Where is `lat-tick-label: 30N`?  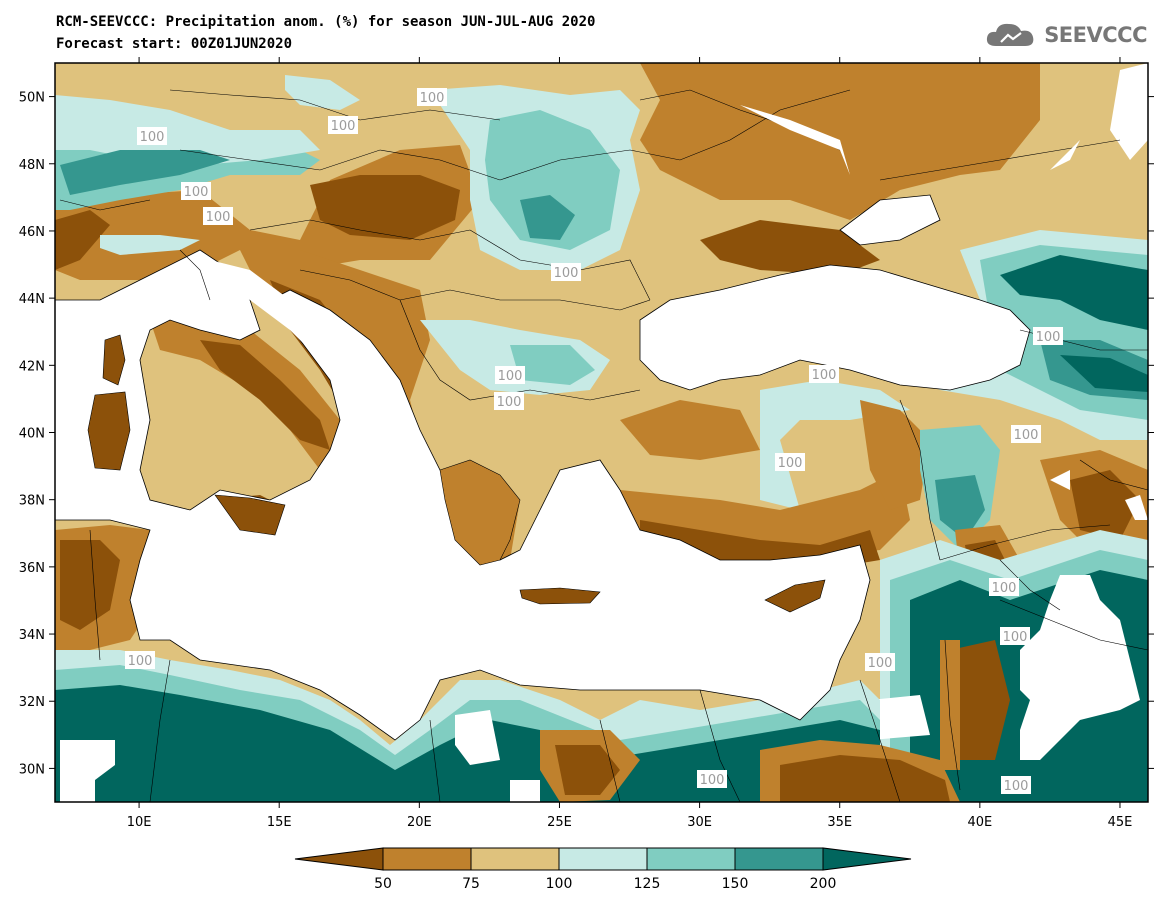
lat-tick-label: 30N is located at coordinates (32, 769).